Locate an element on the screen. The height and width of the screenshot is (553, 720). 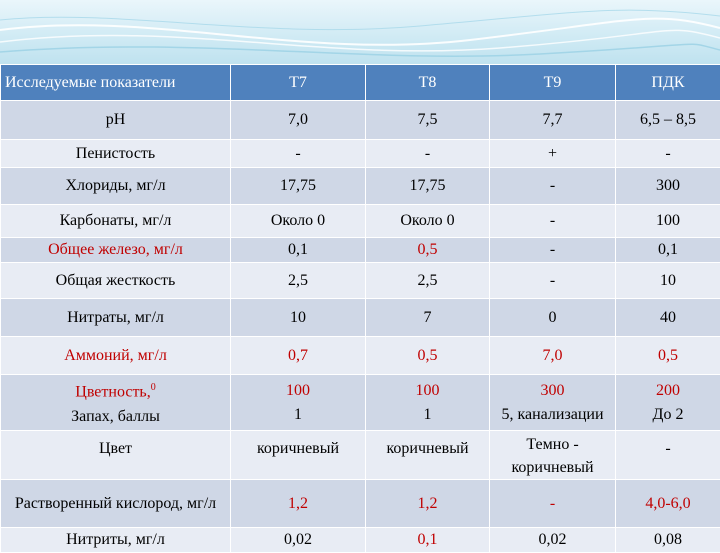
value-cell: 7 is located at coordinates (428, 318).